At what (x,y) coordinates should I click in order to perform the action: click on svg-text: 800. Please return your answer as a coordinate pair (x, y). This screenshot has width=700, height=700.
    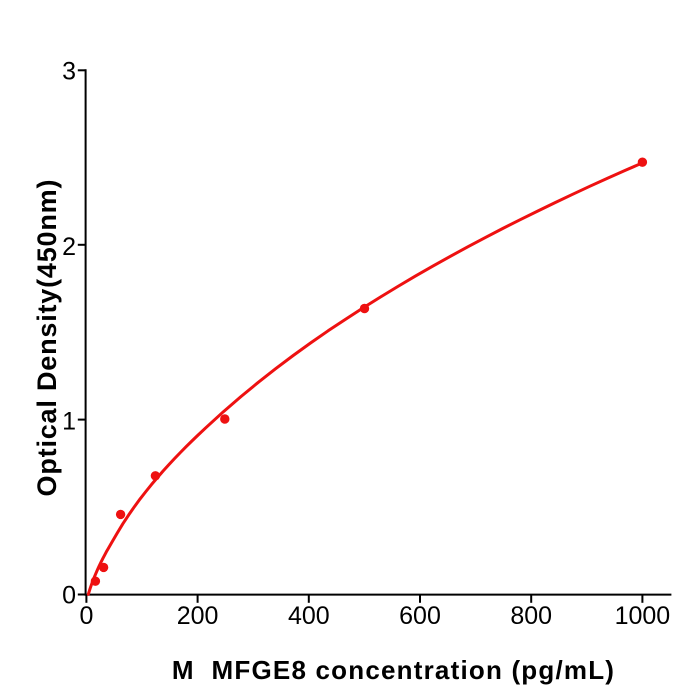
    Looking at the image, I should click on (531, 616).